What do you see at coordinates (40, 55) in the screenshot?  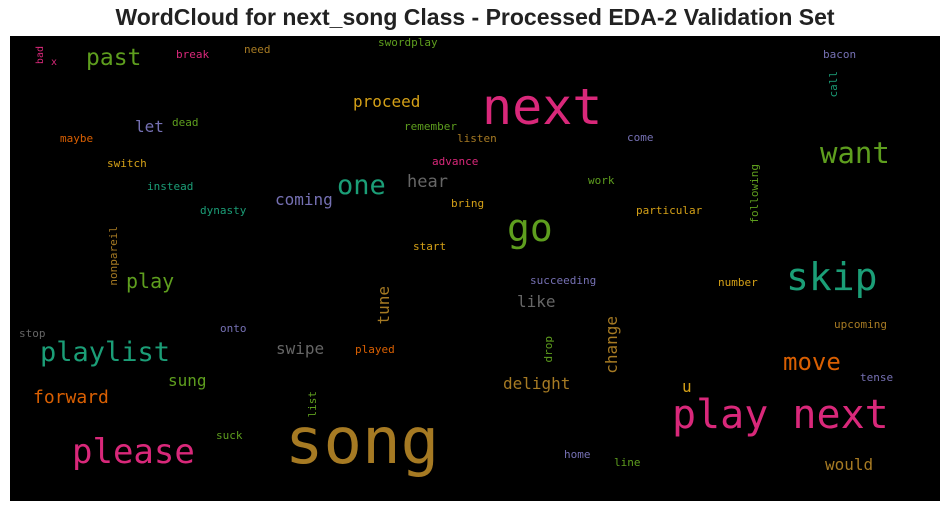 I see `cloud-word-bad: bad` at bounding box center [40, 55].